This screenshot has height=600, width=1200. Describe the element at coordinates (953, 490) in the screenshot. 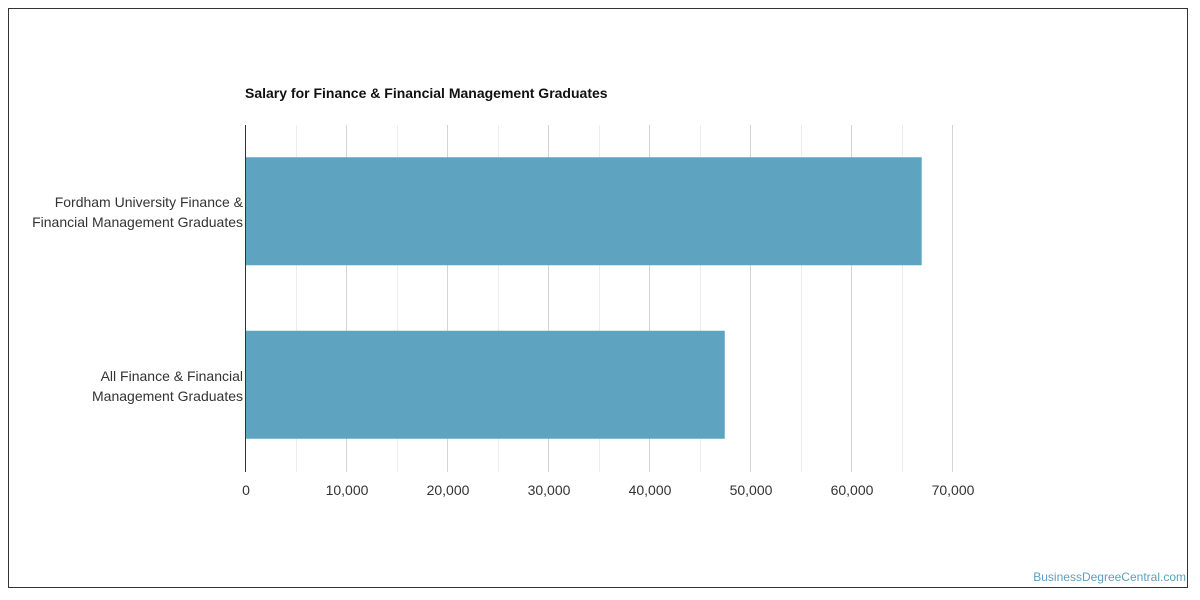

I see `x-tick-label: 70,000` at that location.